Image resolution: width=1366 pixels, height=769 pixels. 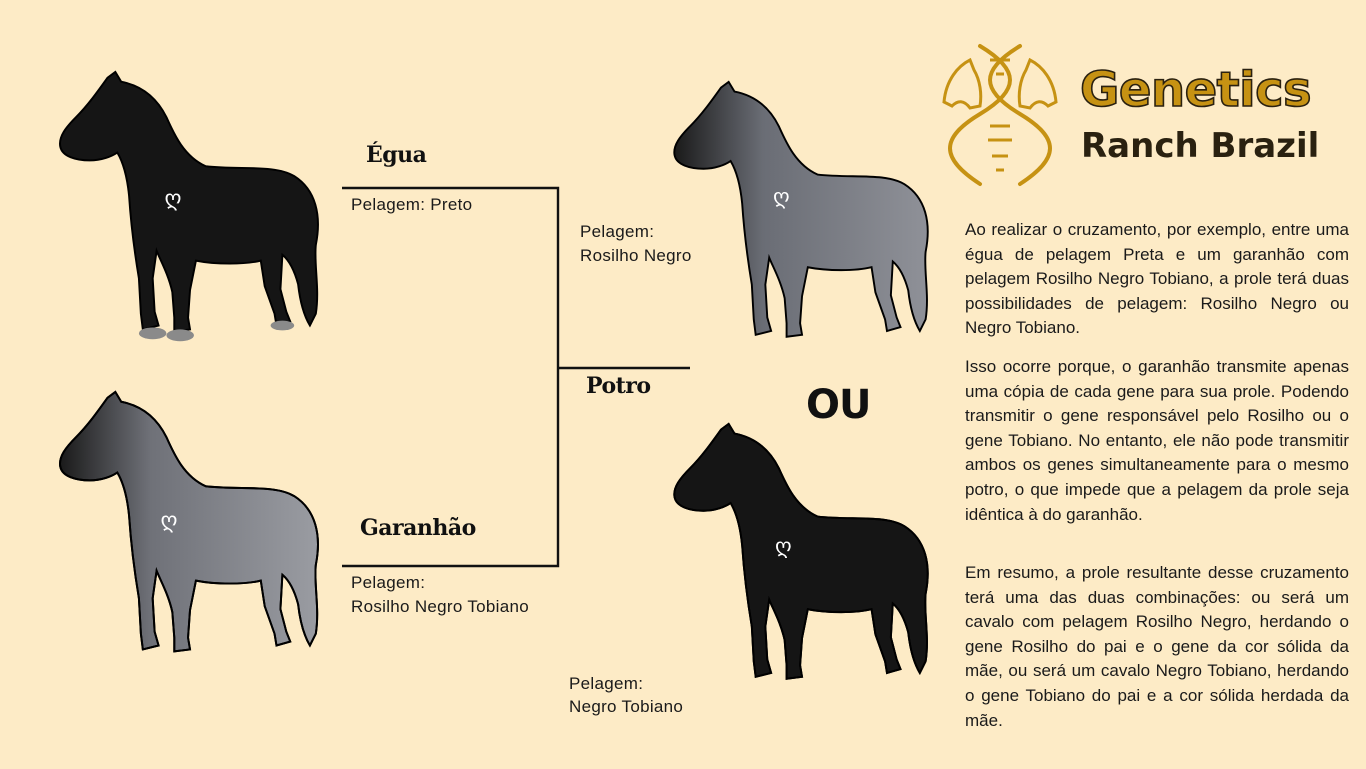 I want to click on mare-horse-illustration: ღ, so click(x=191, y=205).